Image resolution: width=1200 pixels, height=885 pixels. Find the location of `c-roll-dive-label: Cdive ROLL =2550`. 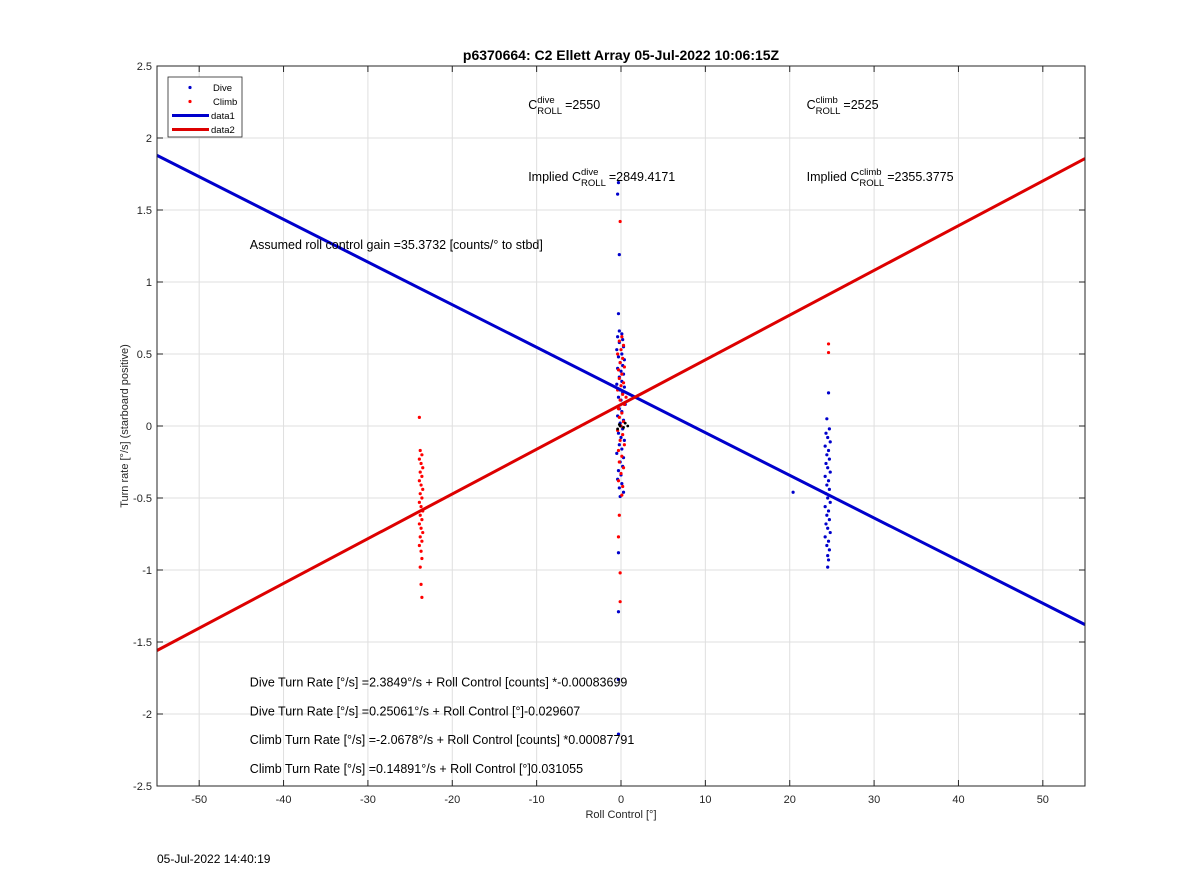

c-roll-dive-label: Cdive ROLL =2550 is located at coordinates (564, 106).